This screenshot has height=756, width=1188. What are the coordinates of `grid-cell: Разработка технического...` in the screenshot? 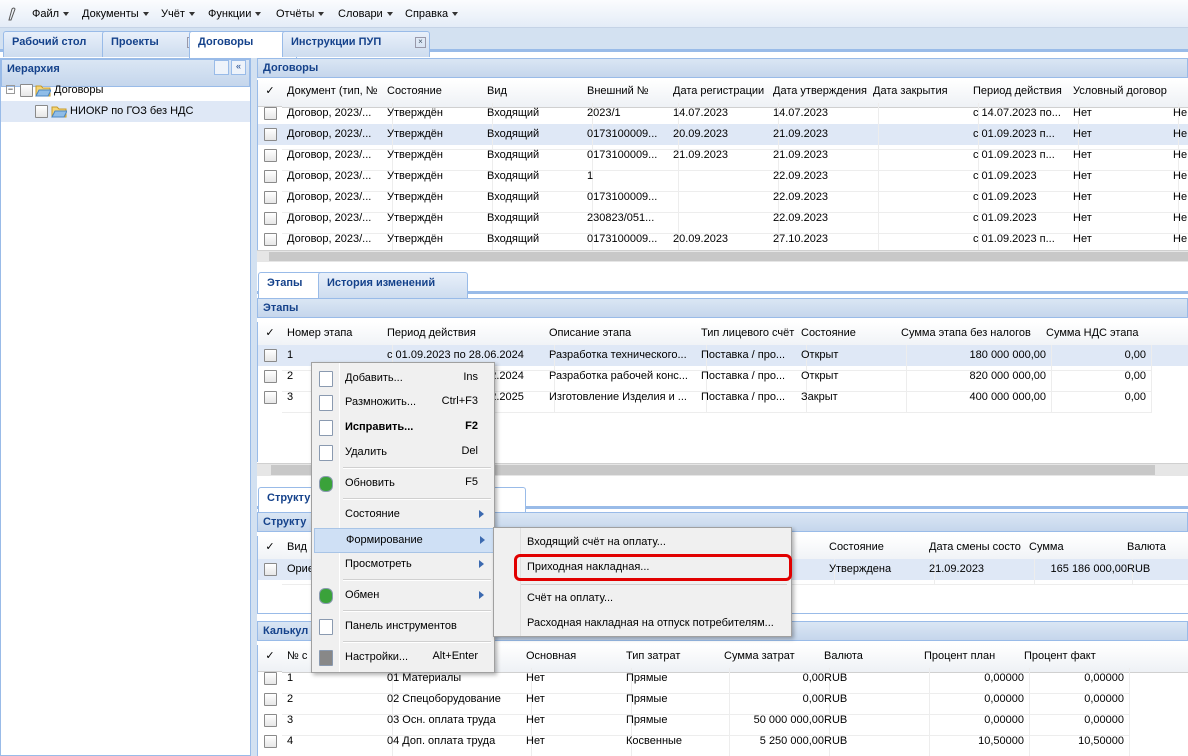 It's located at (625, 358).